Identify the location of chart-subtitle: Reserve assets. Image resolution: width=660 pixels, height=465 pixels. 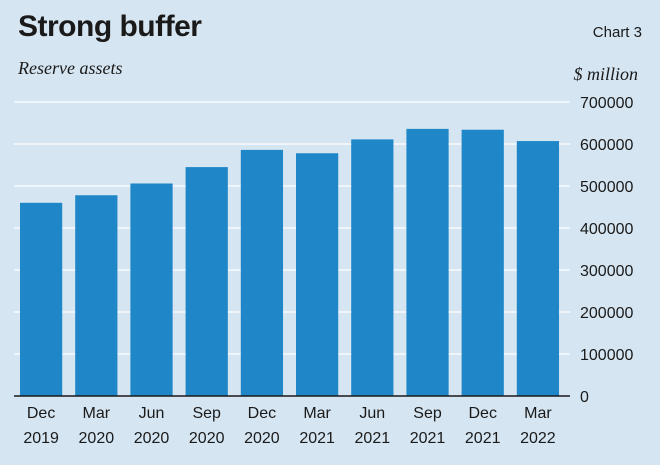
(70, 68).